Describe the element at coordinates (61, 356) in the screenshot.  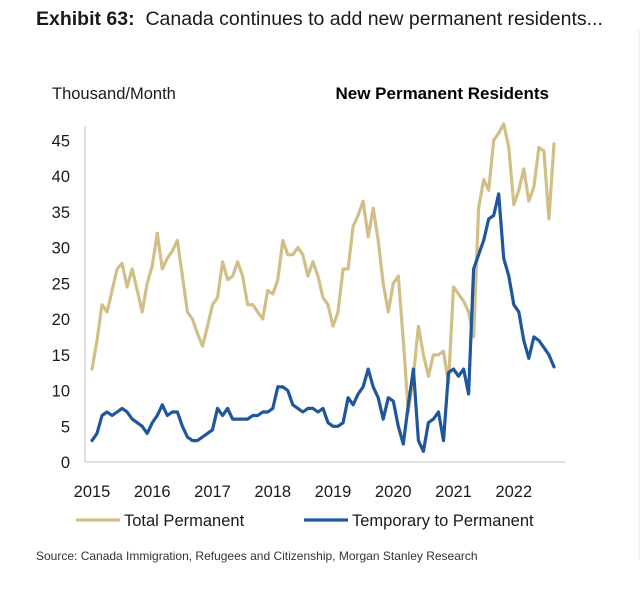
I see `y-tick-label: 15` at that location.